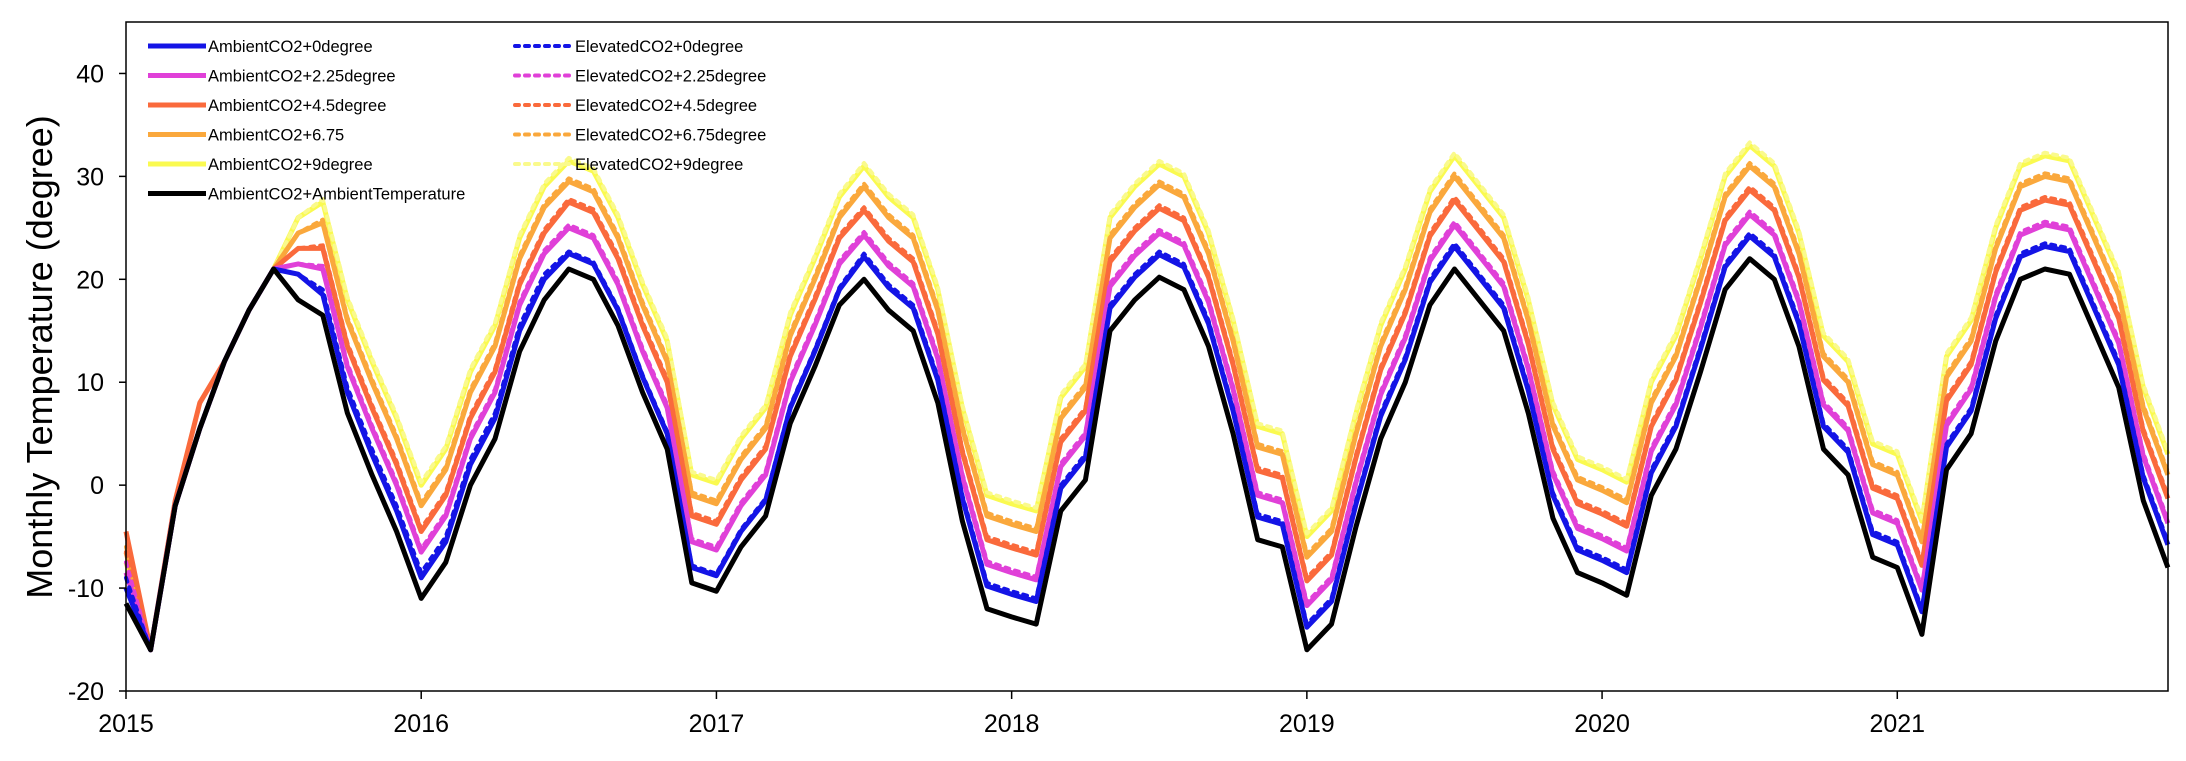  What do you see at coordinates (90, 74) in the screenshot?
I see `y-tick-label: 40` at bounding box center [90, 74].